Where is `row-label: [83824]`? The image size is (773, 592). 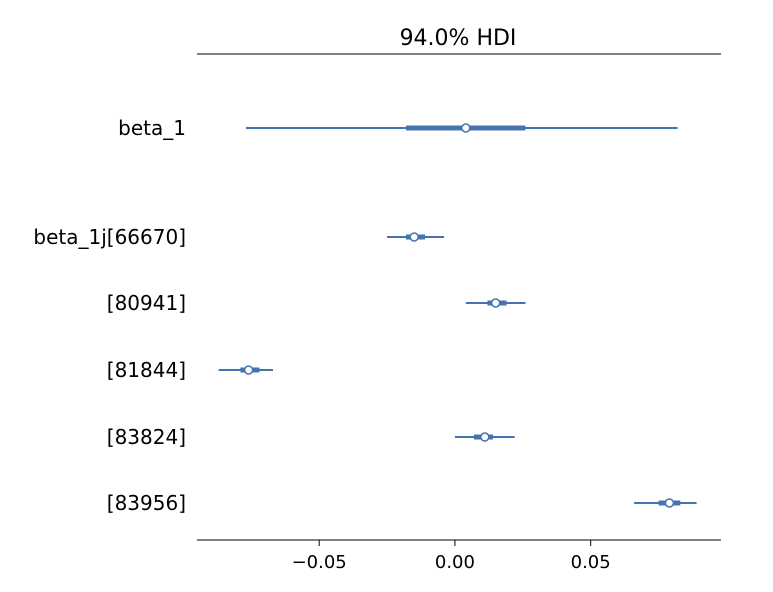 row-label: [83824] is located at coordinates (146, 437).